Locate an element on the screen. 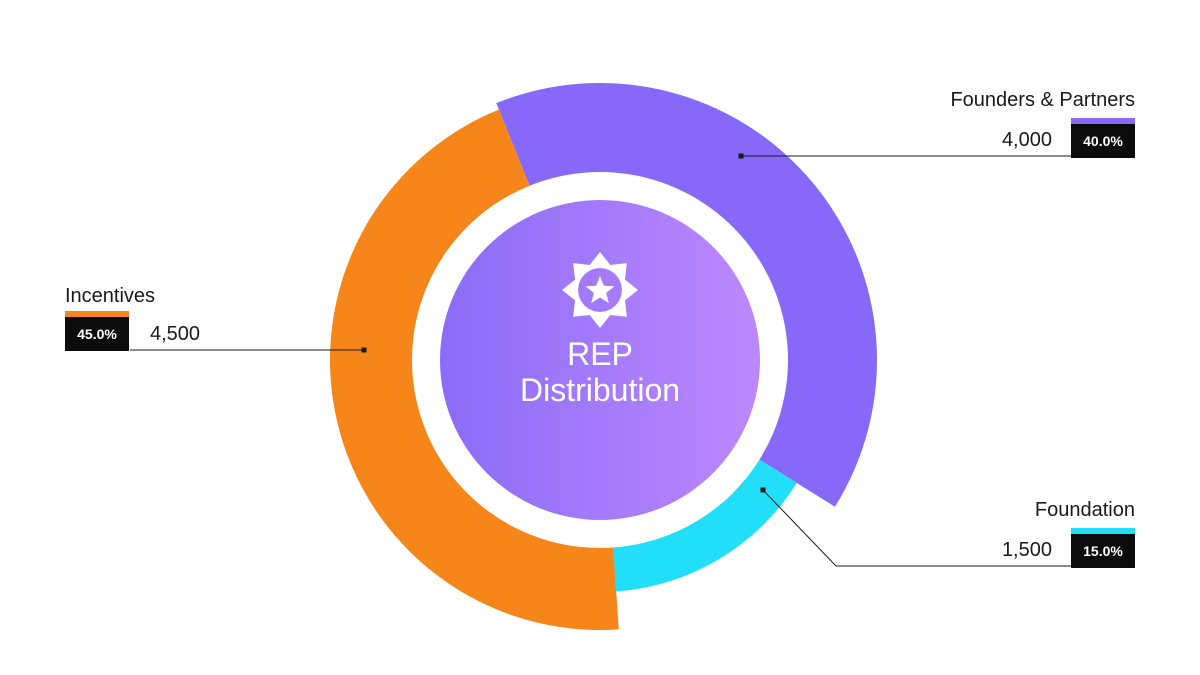  percent-badge-incentives: 45.0% is located at coordinates (97, 331).